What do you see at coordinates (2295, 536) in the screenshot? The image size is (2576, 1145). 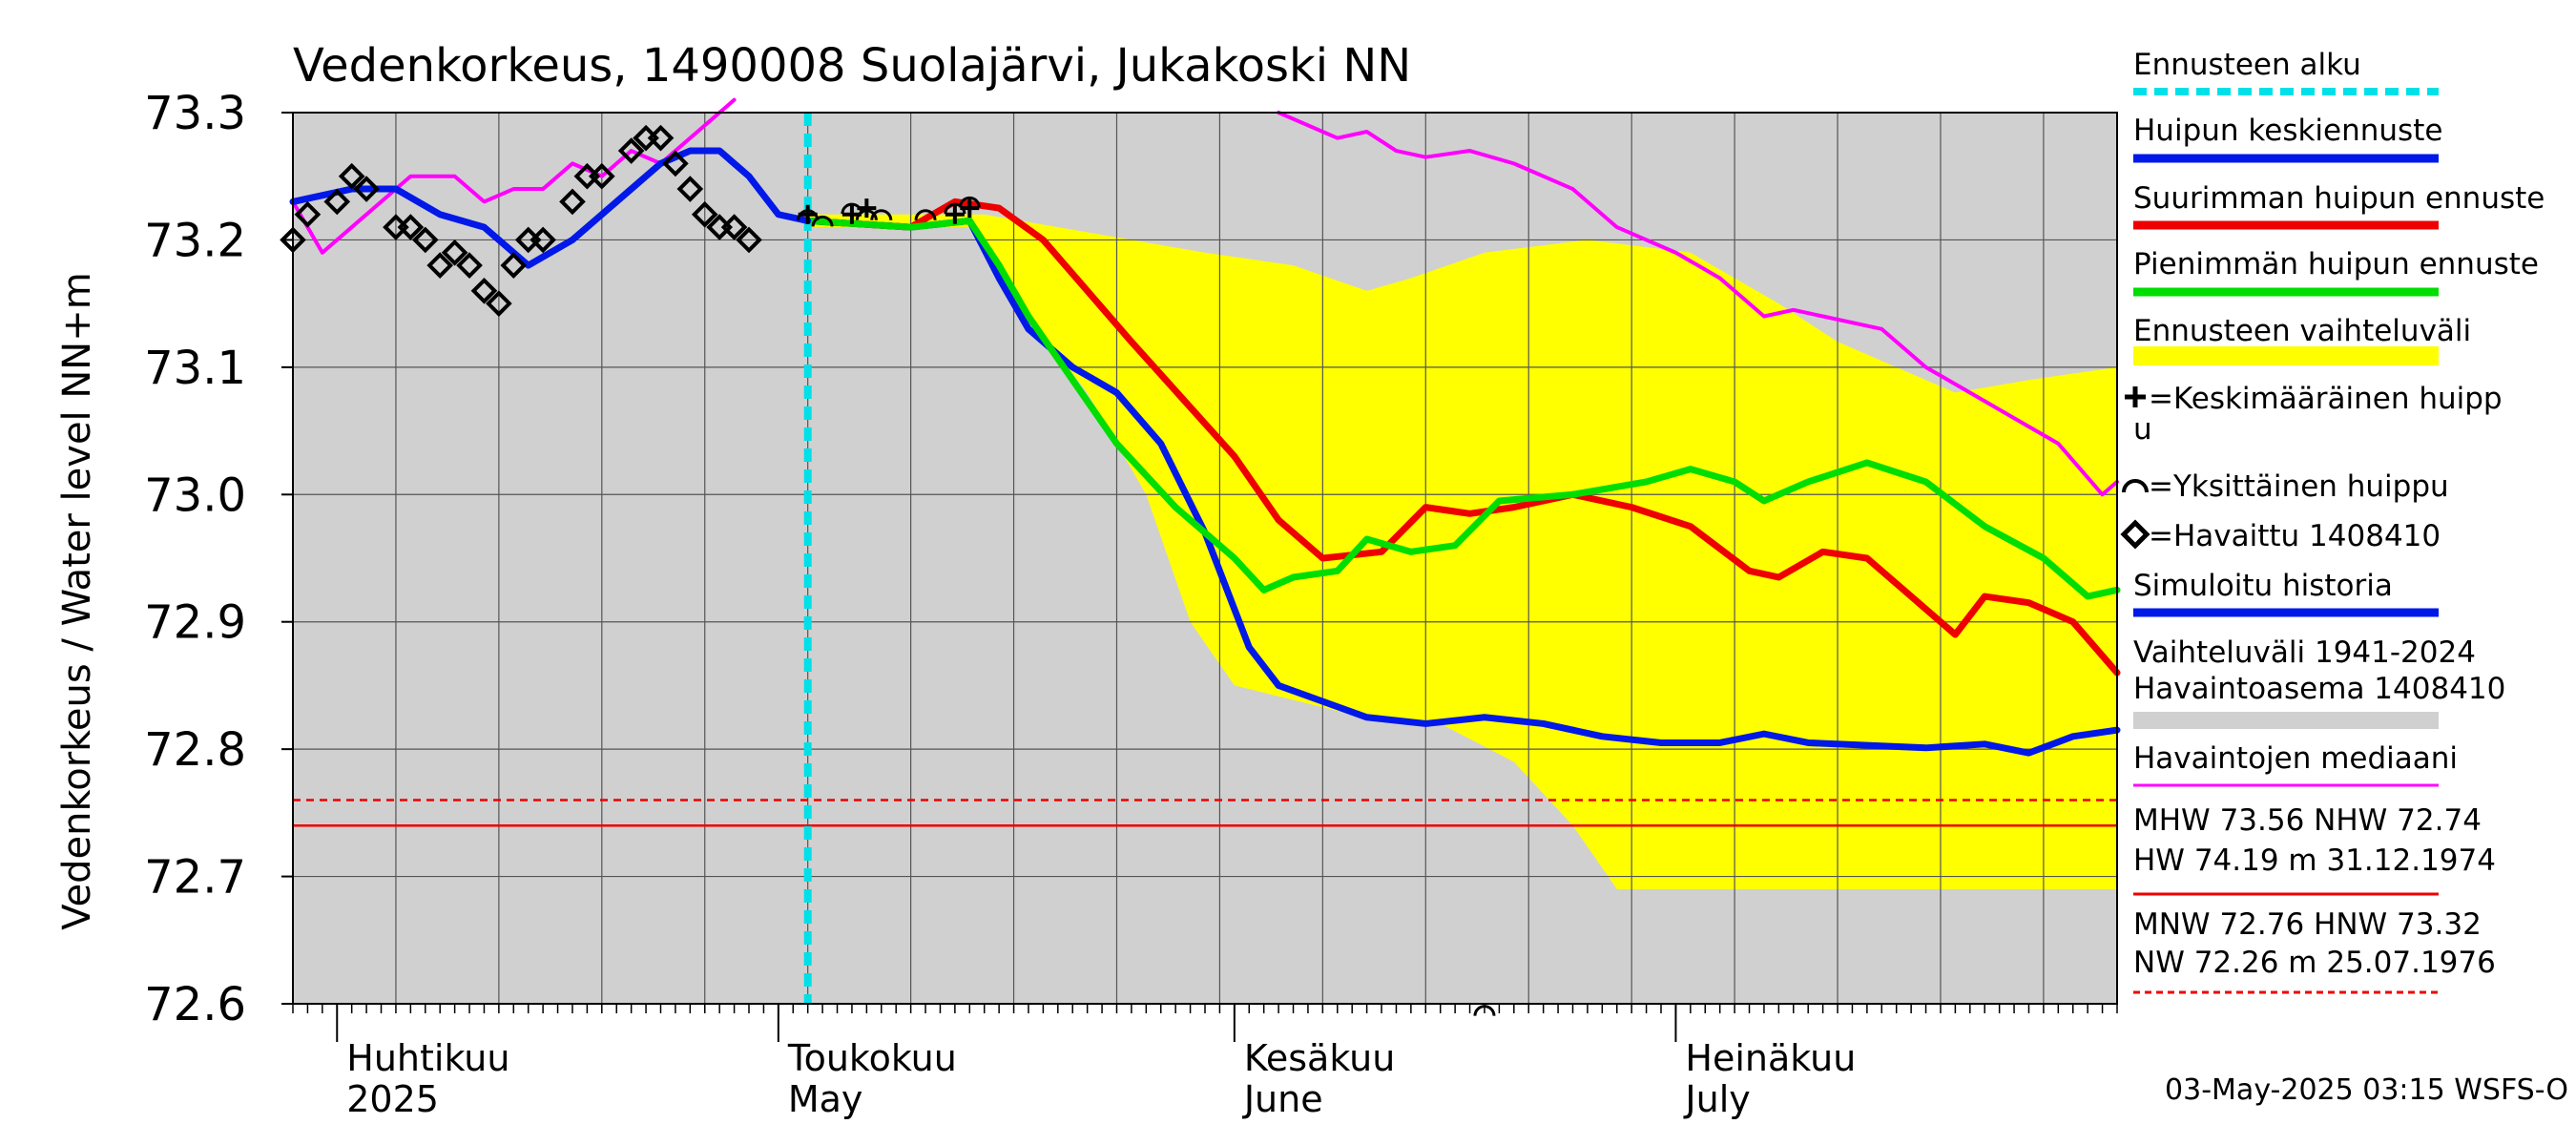 I see `legend-label: =Havaittu 1408410` at bounding box center [2295, 536].